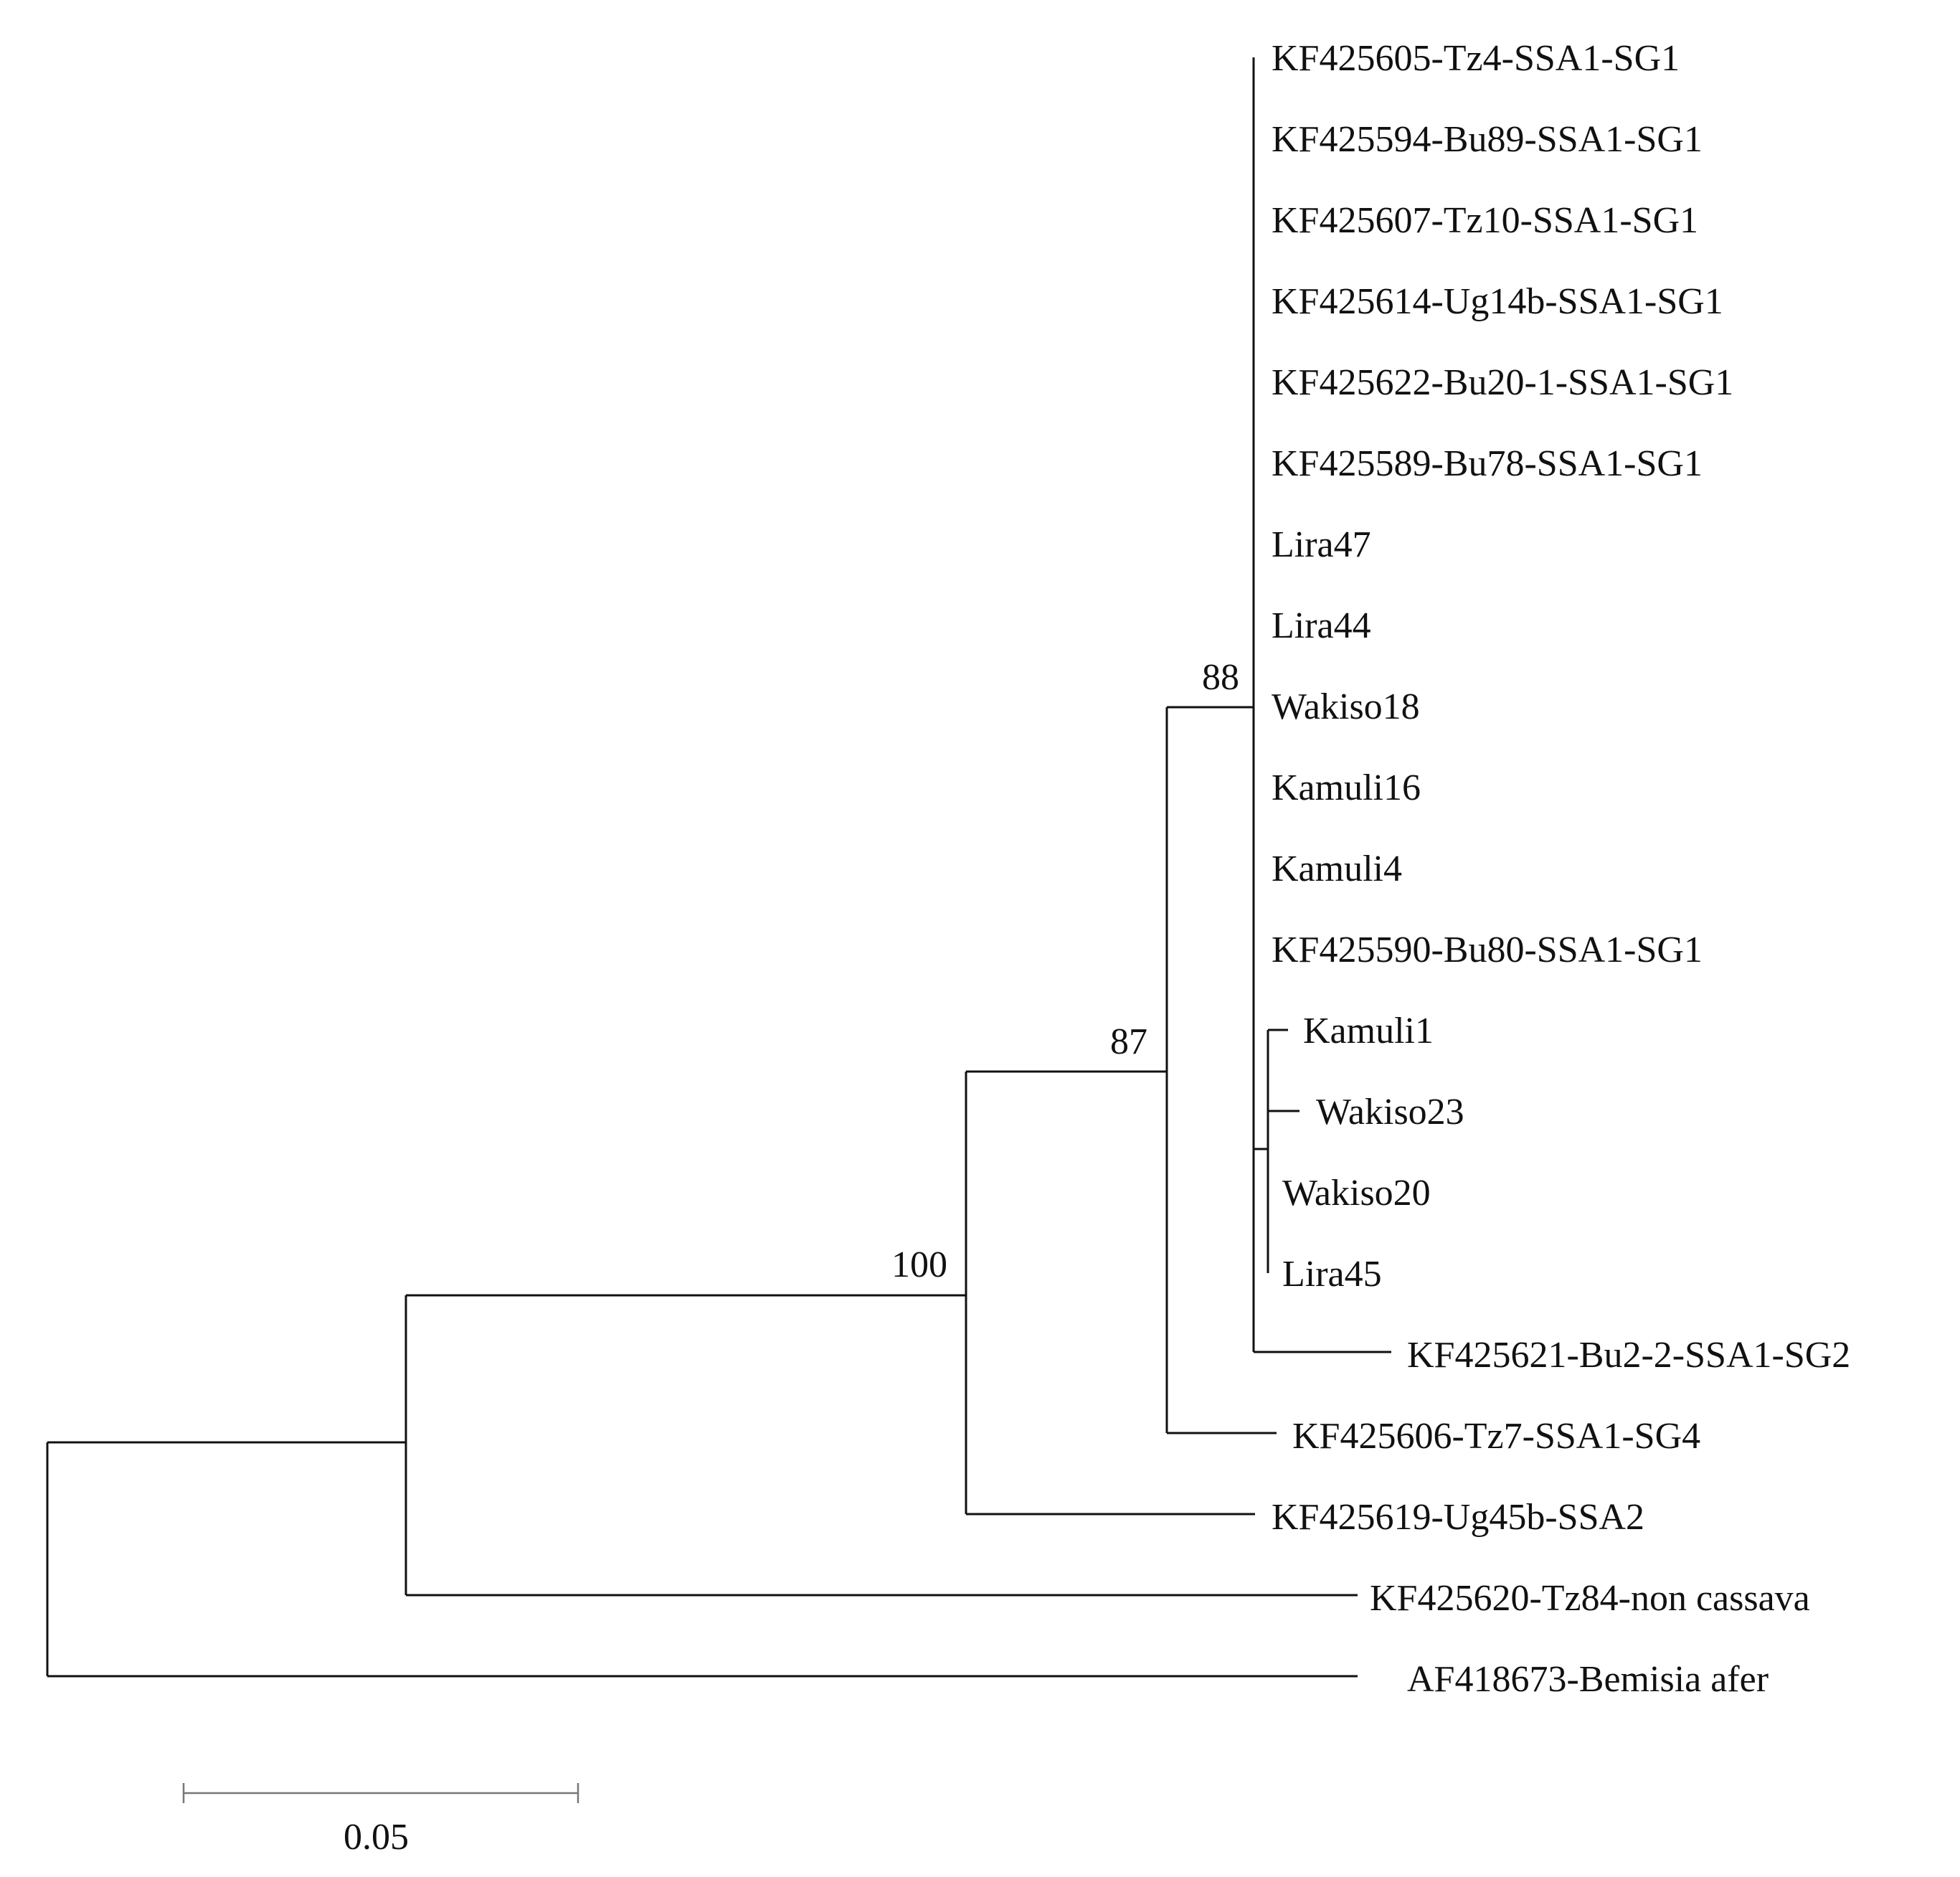 The height and width of the screenshot is (1877, 1960). I want to click on leaf-label: KF425614-Ug14b-SSA1-SG1, so click(1497, 301).